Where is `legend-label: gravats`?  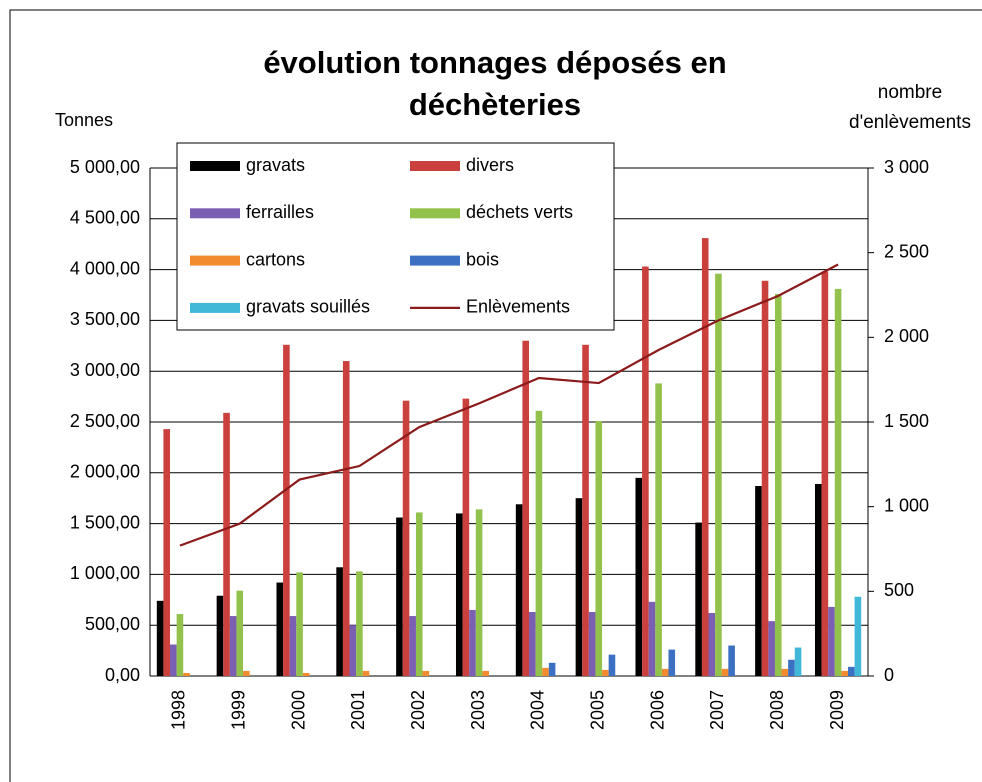
legend-label: gravats is located at coordinates (275, 165).